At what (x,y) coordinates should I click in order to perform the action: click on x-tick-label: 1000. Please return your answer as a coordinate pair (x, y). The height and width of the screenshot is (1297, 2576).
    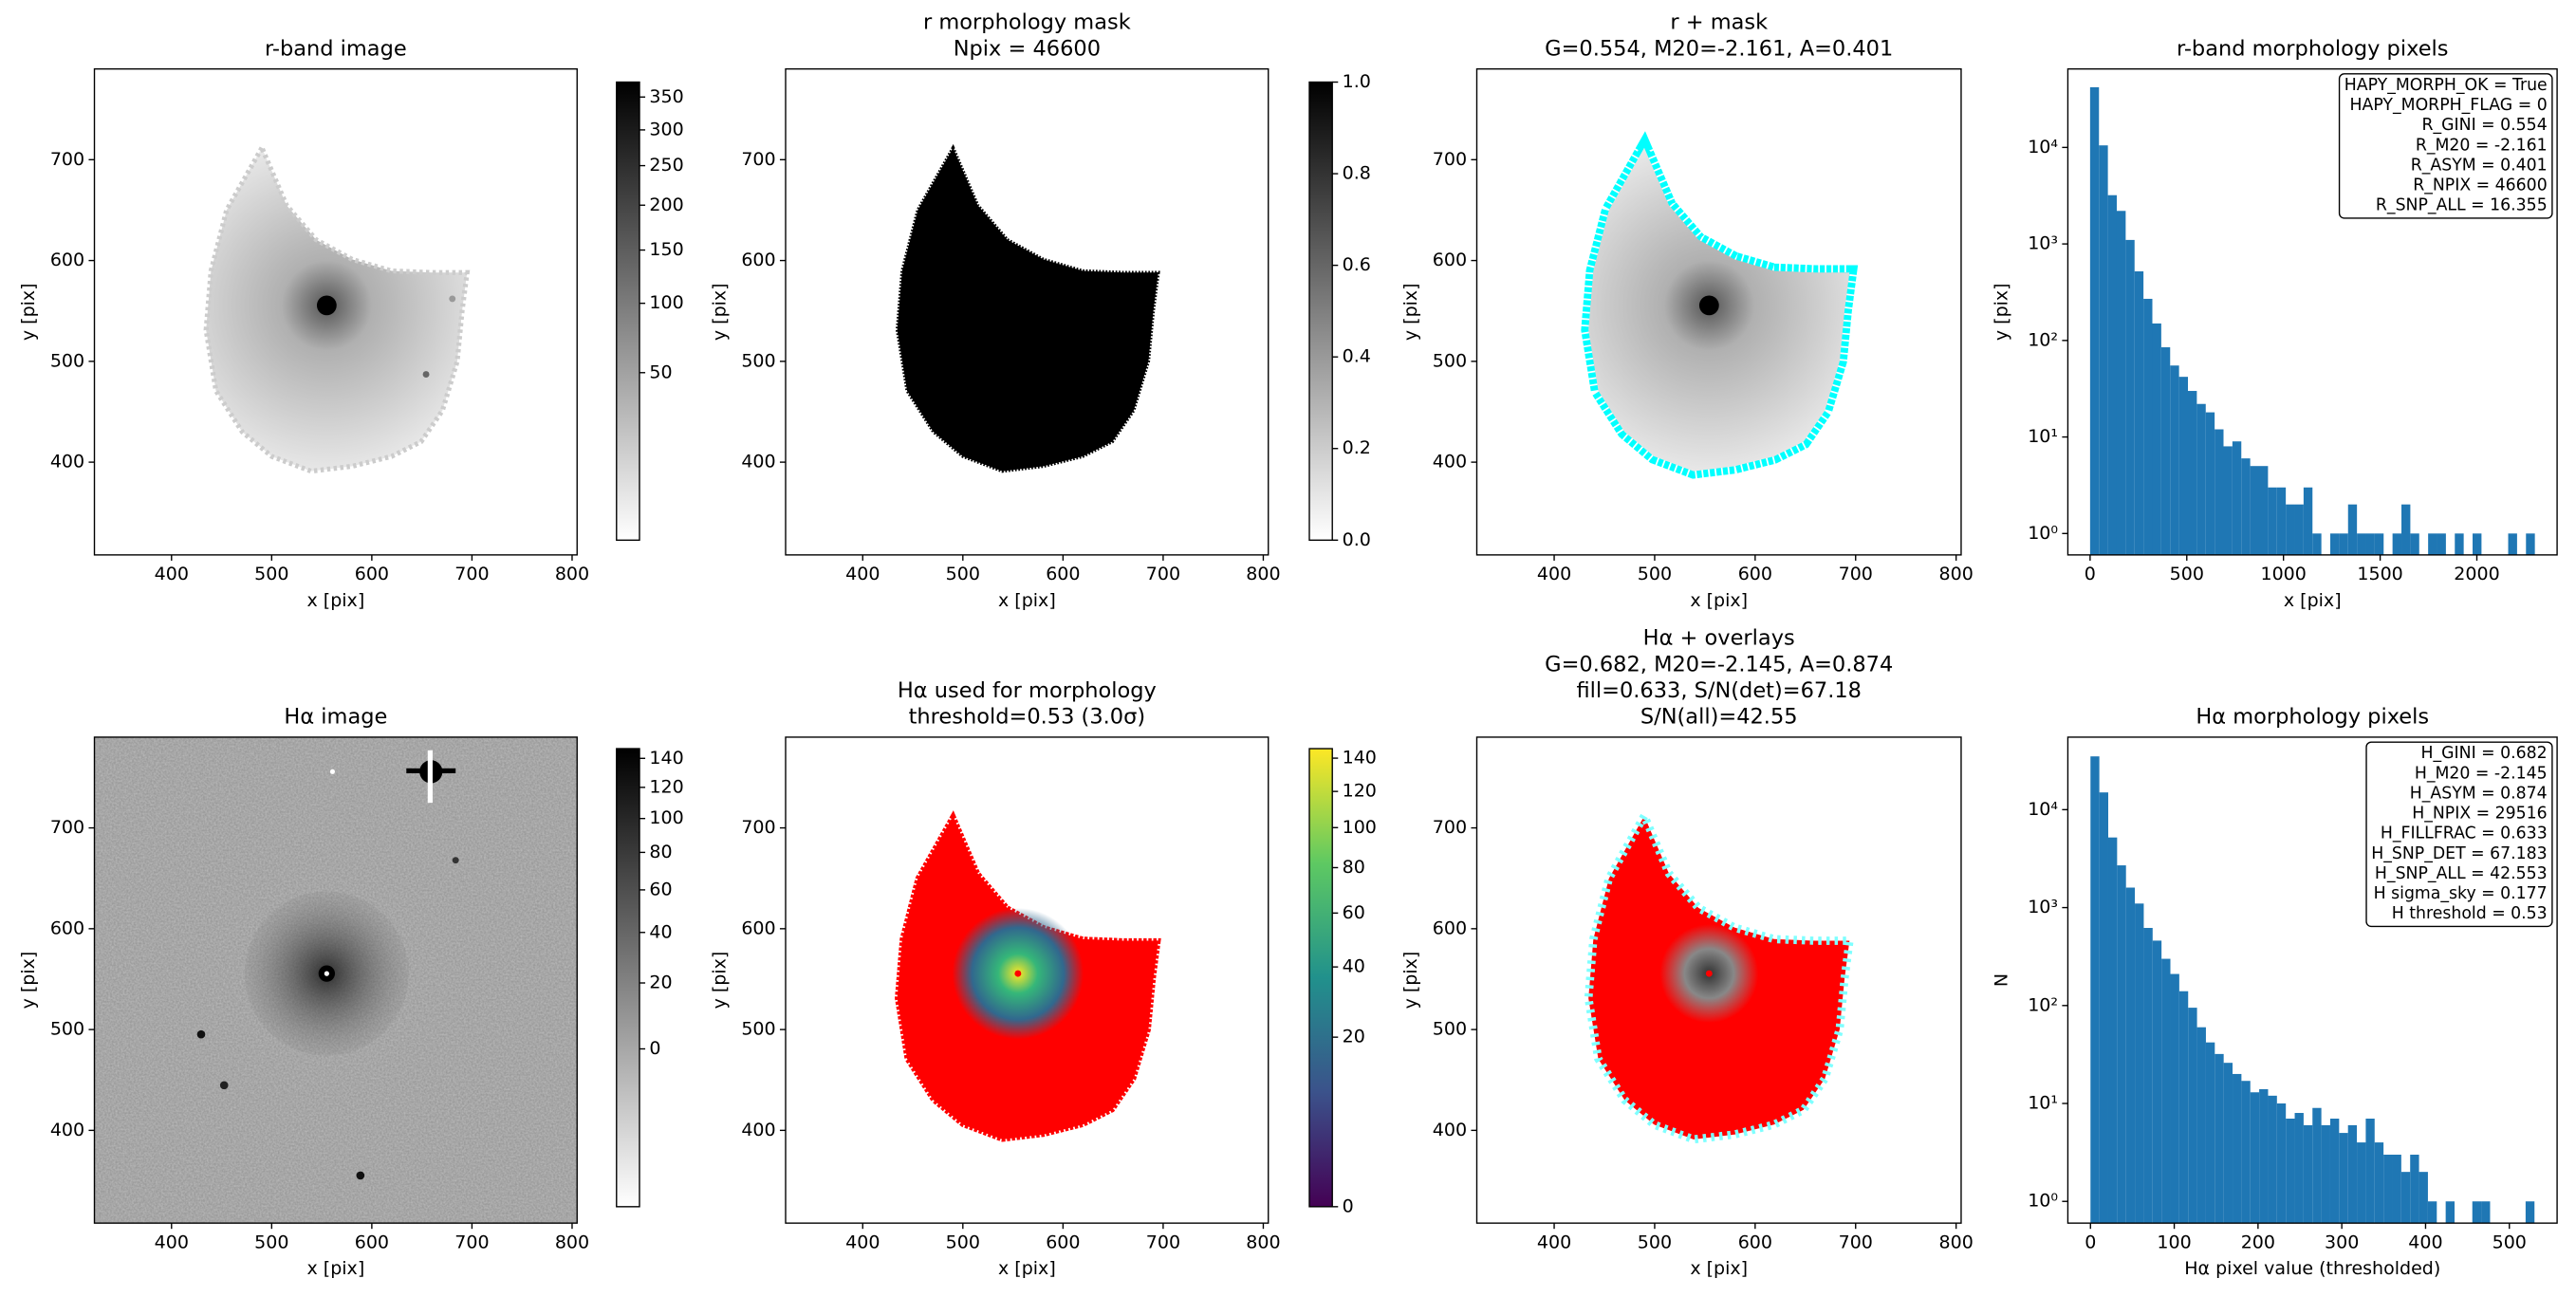
    Looking at the image, I should click on (2283, 574).